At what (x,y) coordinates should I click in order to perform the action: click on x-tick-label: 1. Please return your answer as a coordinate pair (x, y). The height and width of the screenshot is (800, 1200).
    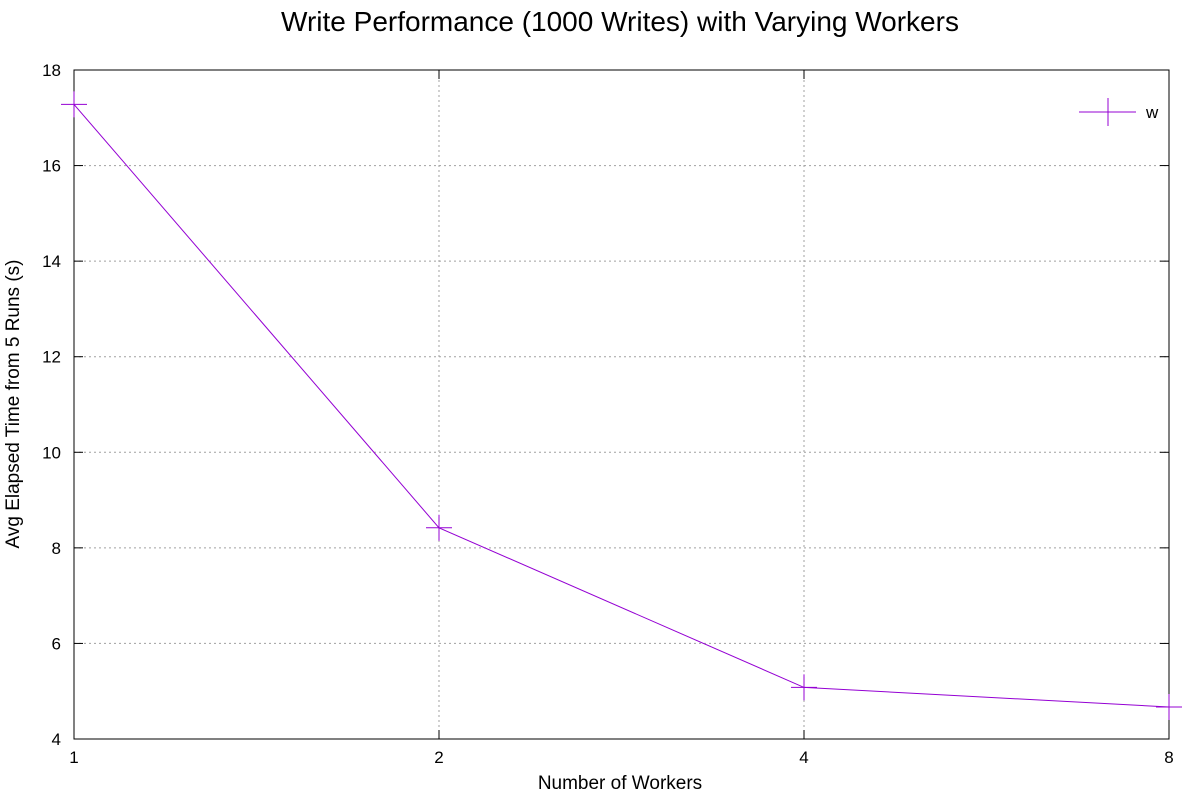
    Looking at the image, I should click on (73, 757).